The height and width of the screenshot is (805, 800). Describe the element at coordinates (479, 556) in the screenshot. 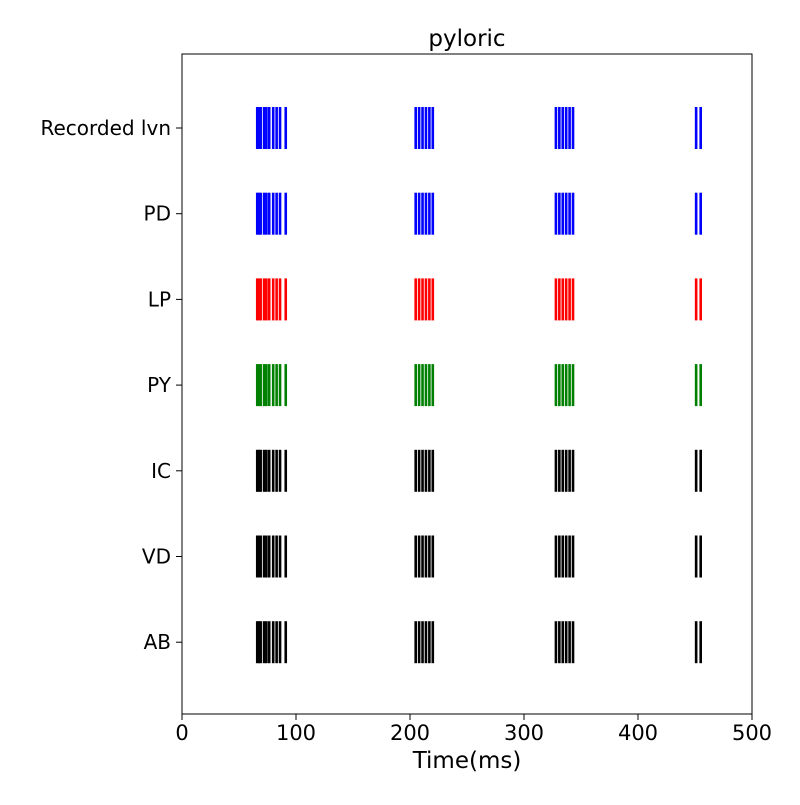

I see `spike-row-vd` at that location.